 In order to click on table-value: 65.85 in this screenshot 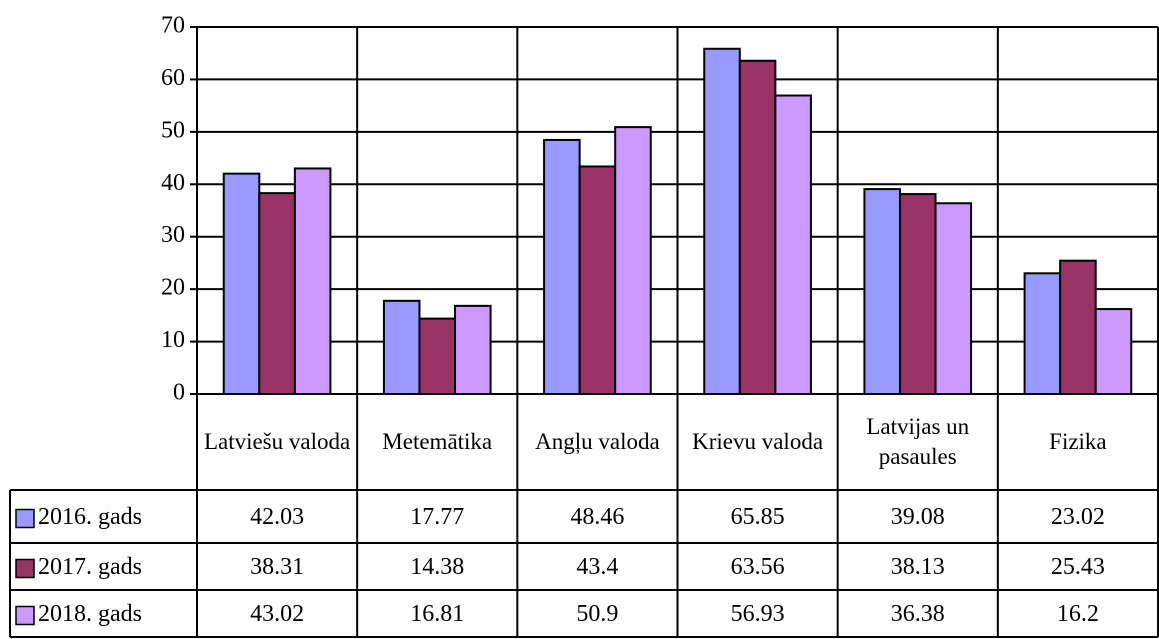, I will do `click(758, 517)`.